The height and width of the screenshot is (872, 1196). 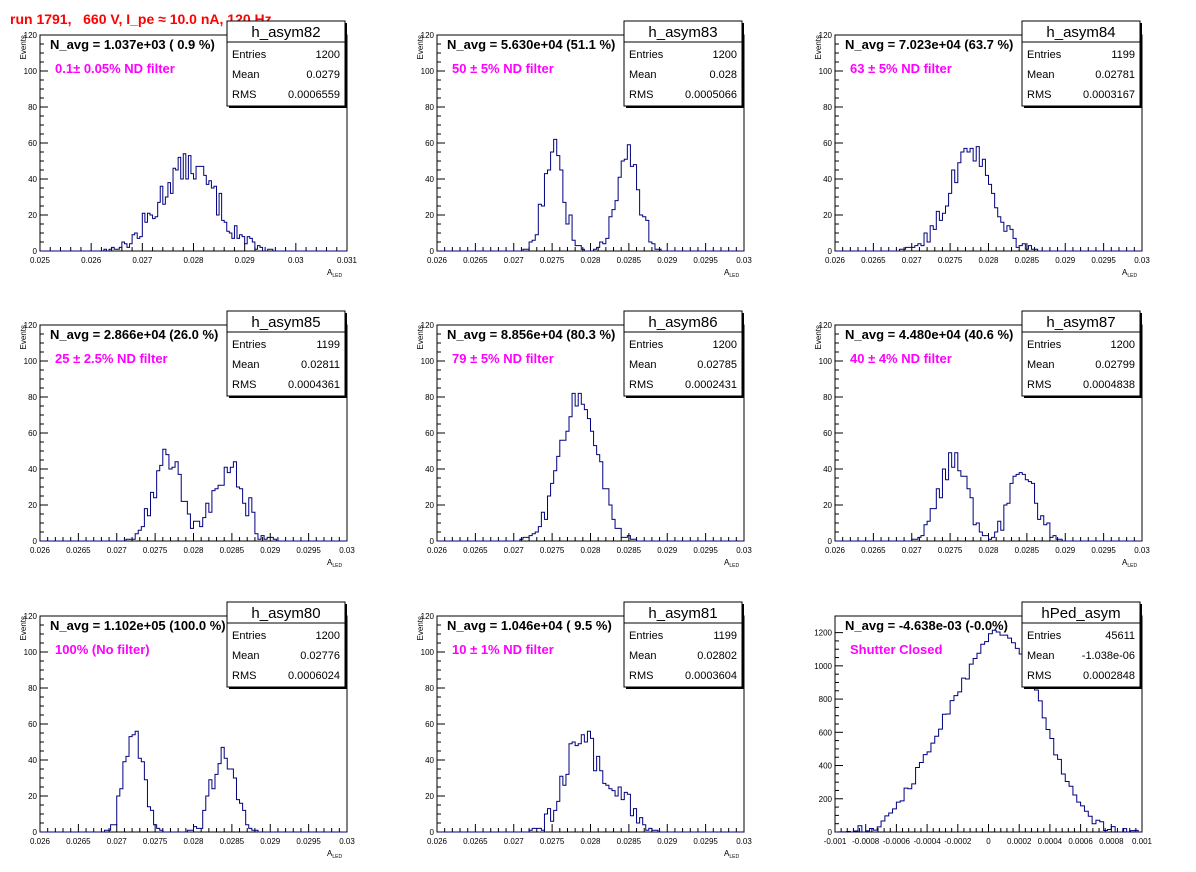 What do you see at coordinates (711, 95) in the screenshot?
I see `stats-value: 0.0005066` at bounding box center [711, 95].